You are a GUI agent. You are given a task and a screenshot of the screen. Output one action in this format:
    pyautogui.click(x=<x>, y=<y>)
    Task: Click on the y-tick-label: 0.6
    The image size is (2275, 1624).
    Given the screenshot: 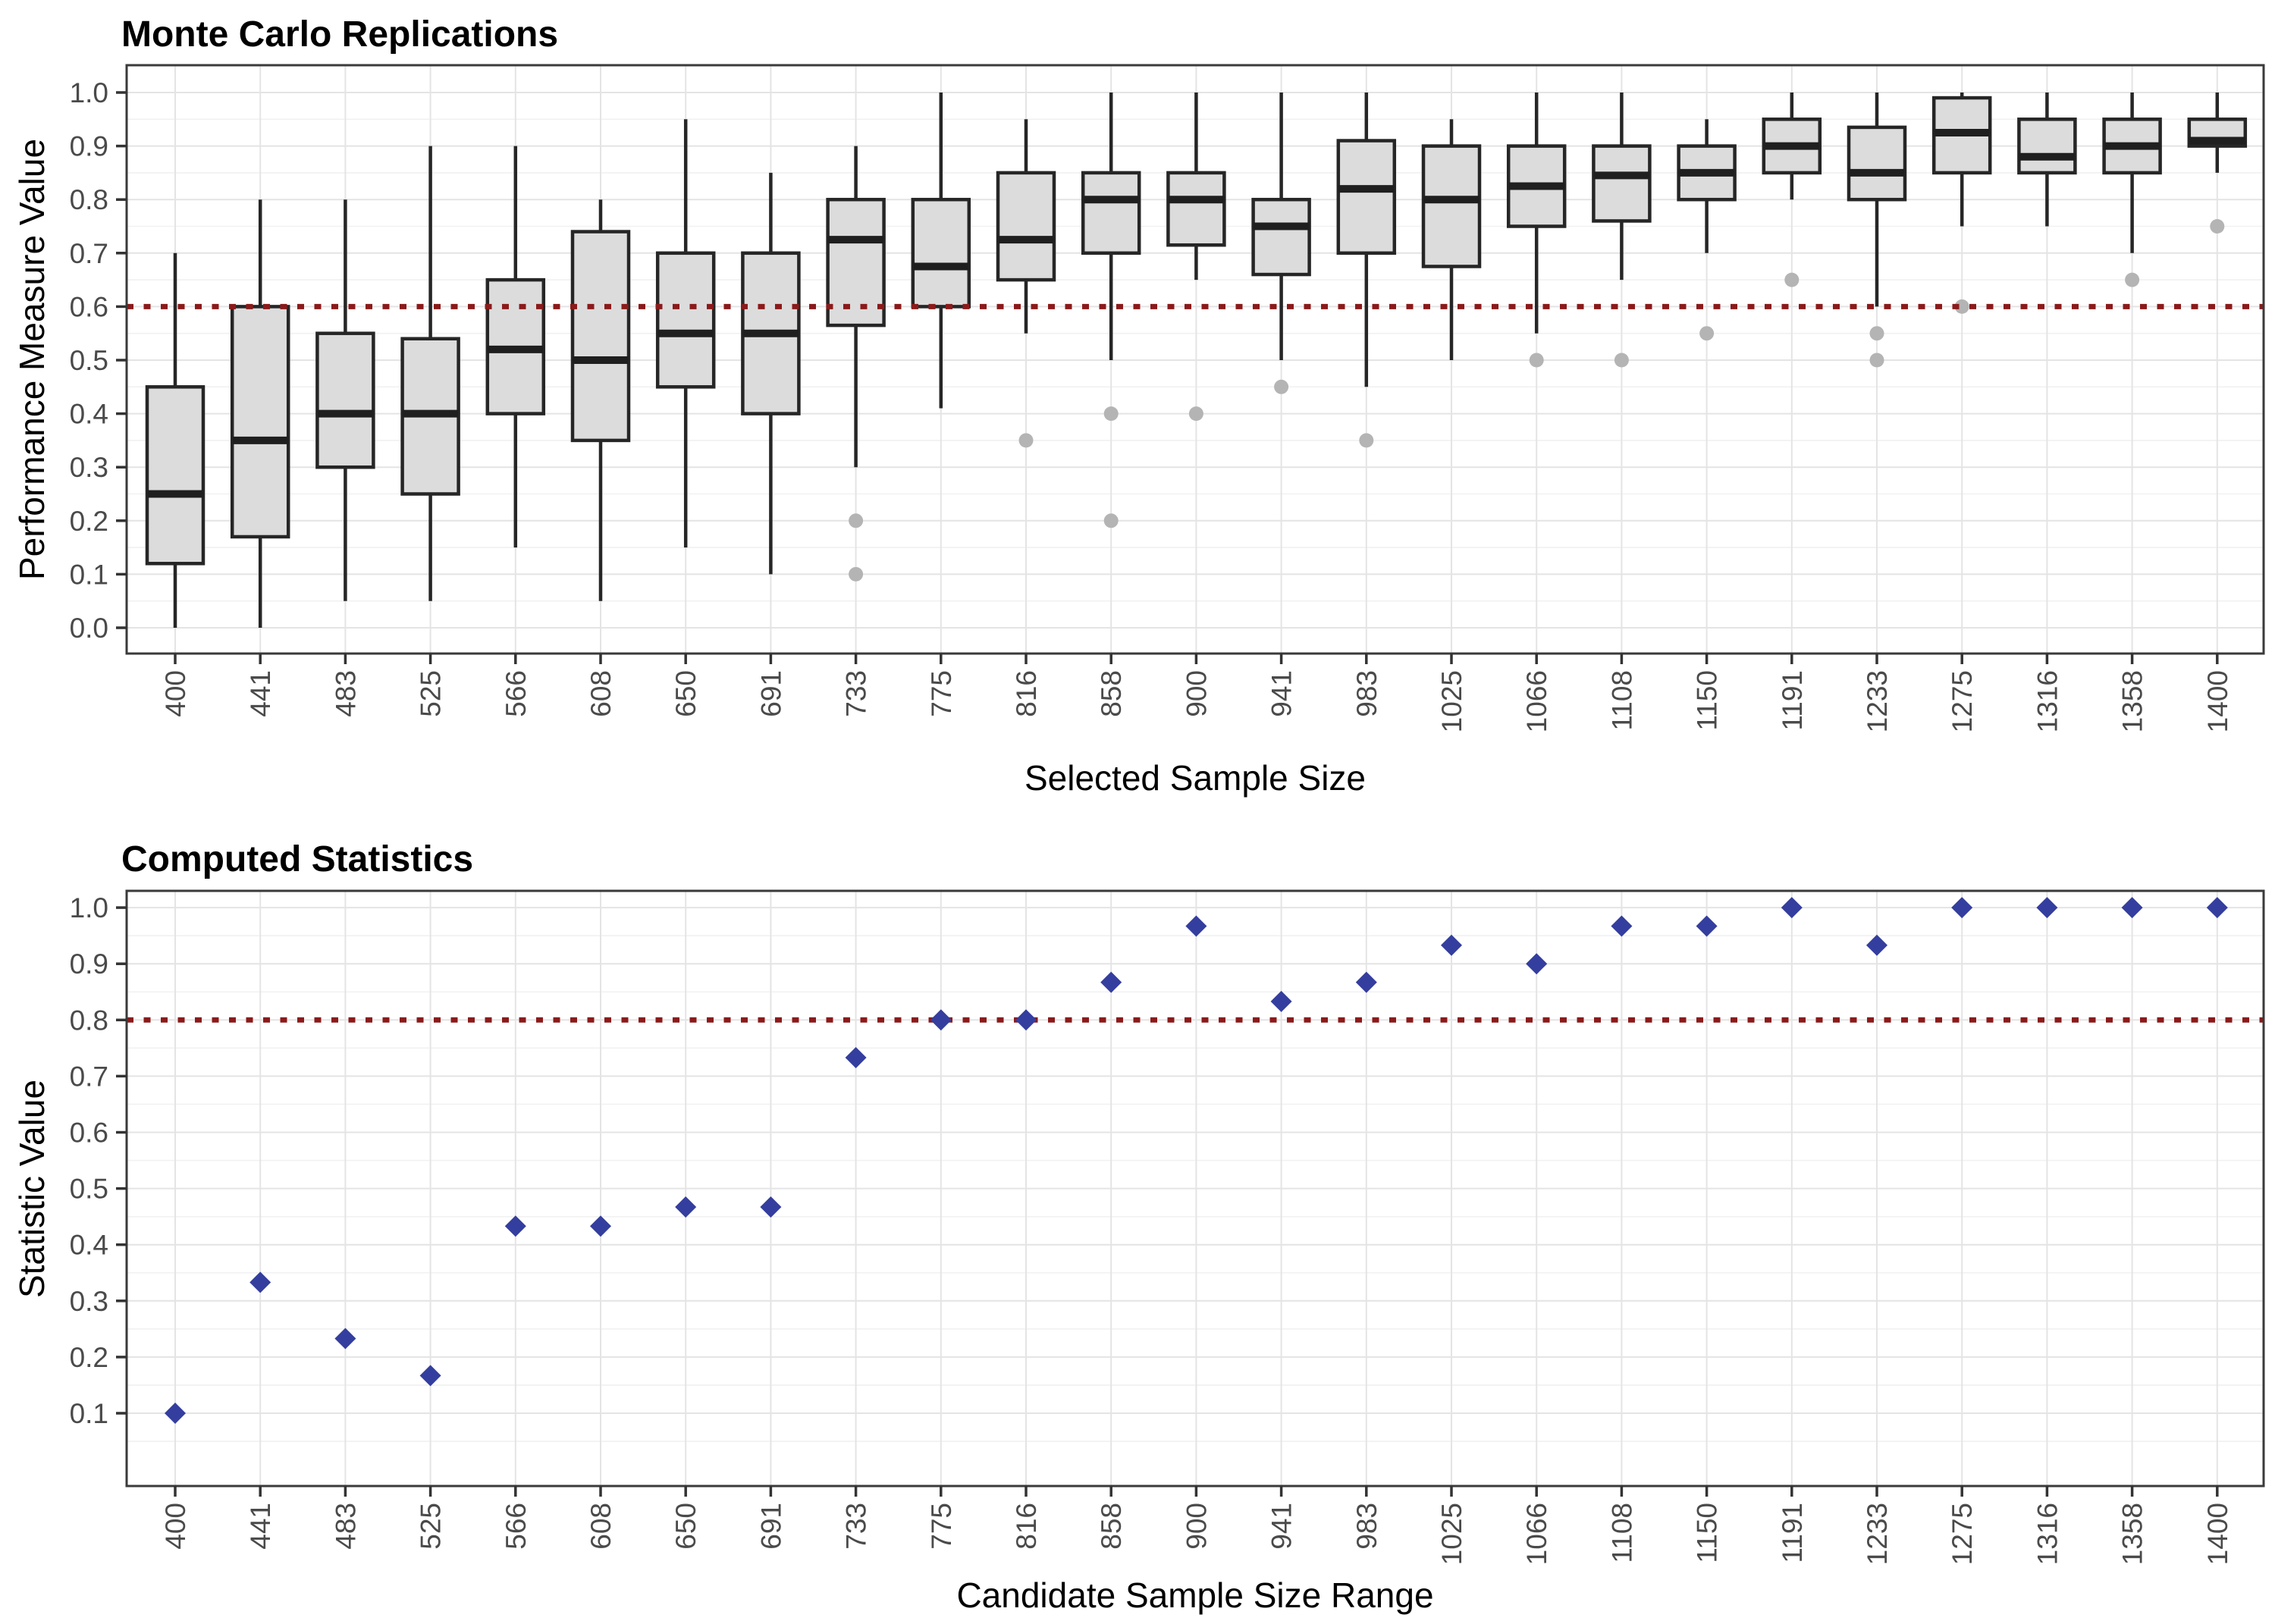 What is the action you would take?
    pyautogui.click(x=89, y=306)
    